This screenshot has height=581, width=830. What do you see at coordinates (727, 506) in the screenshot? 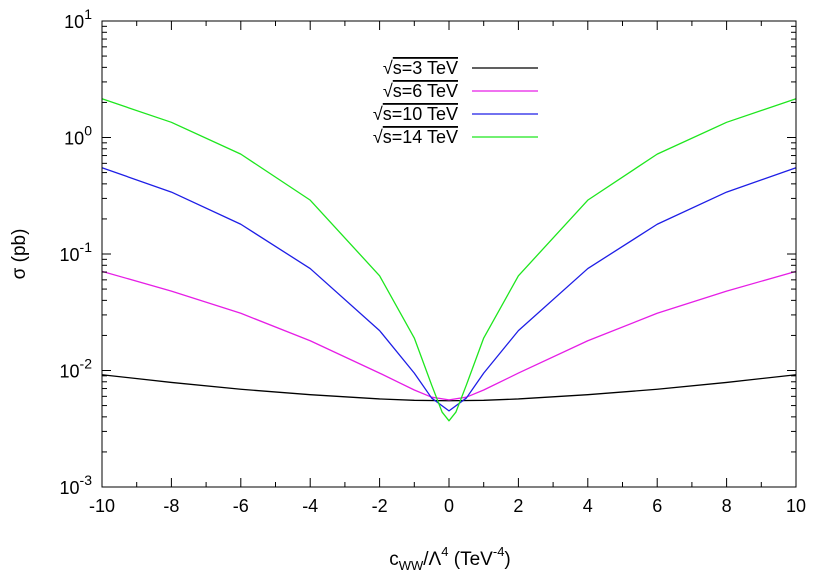
I see `x-tick-label: 8` at bounding box center [727, 506].